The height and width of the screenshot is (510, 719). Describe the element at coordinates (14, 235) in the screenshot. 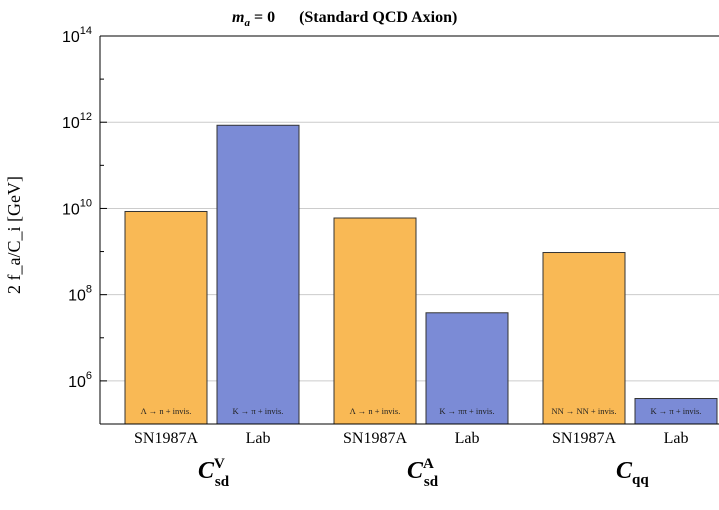

I see `y-axis-label: 2 f_a/C_i [GeV]` at that location.